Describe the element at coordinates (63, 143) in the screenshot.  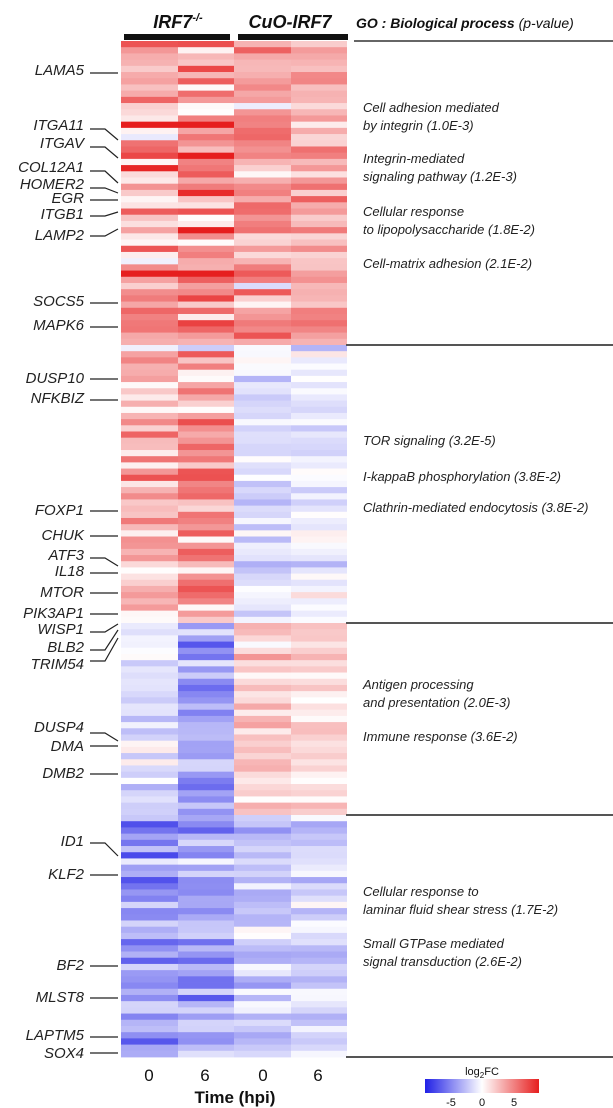
I see `gene-label: ITGAV` at that location.